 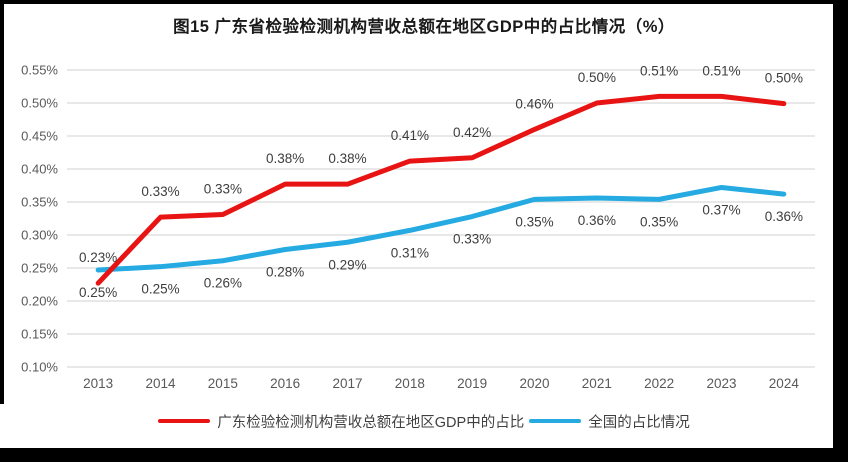 I want to click on x-axis-tick-label: 2020, so click(x=534, y=383).